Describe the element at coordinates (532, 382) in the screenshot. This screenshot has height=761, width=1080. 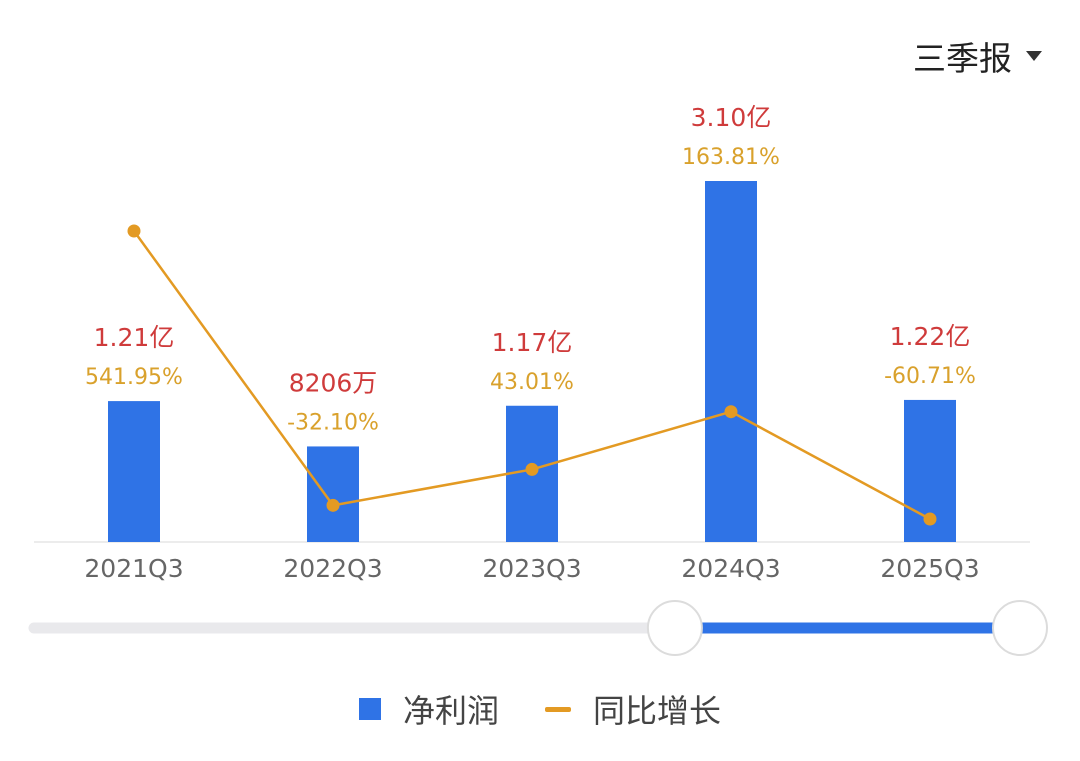
I see `growth-value-label: 43.01%` at that location.